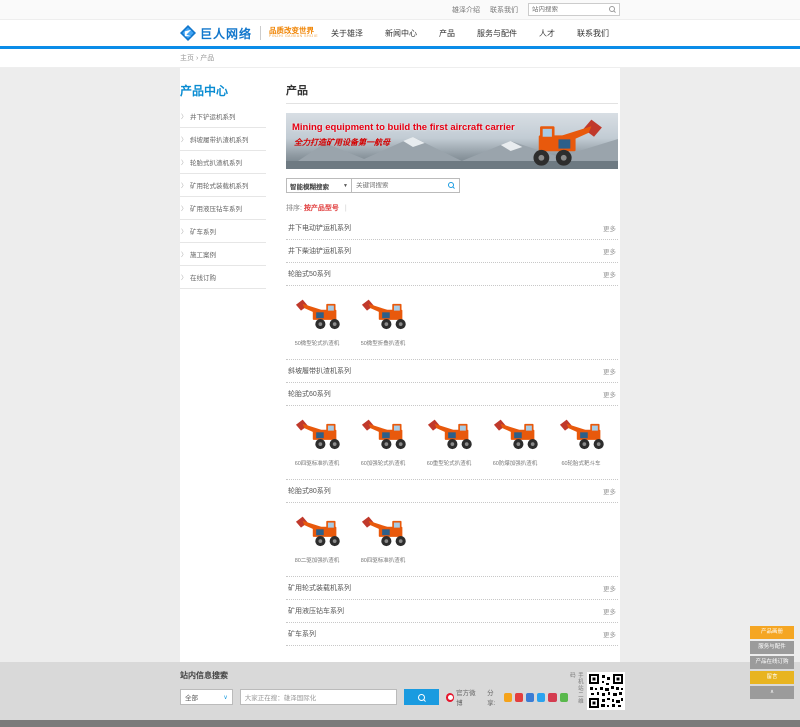 This screenshot has width=800, height=727. What do you see at coordinates (530, 697) in the screenshot?
I see `share-renren-icon` at bounding box center [530, 697].